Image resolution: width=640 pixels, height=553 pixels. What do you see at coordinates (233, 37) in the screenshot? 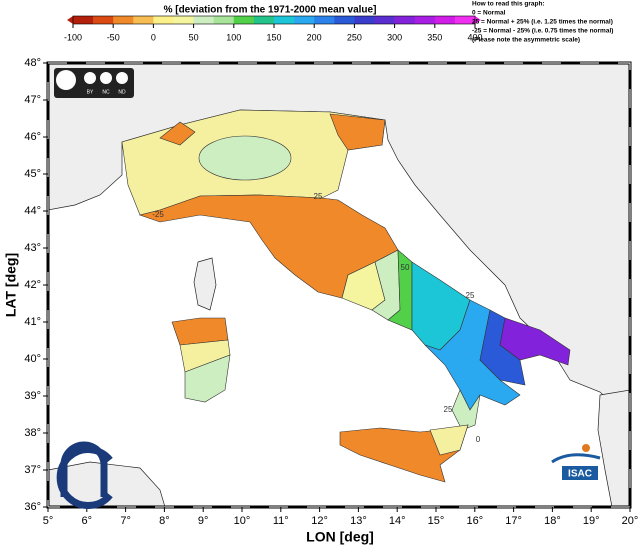
I see `colorbar-tick-label: 100` at bounding box center [233, 37].